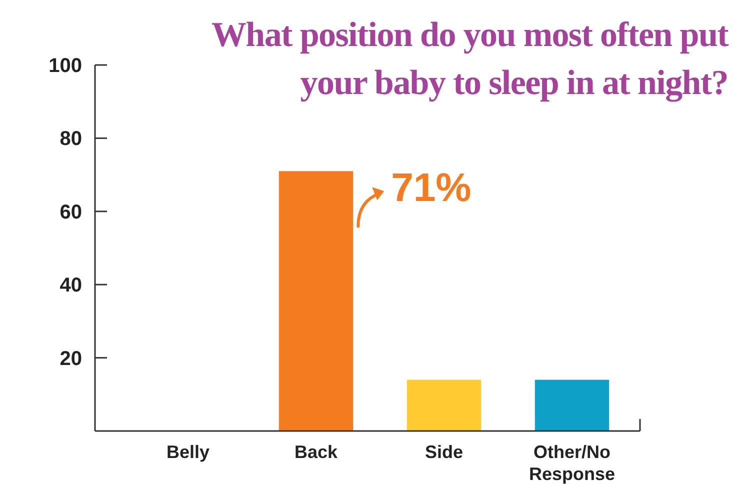  I want to click on y-tick-label: 20, so click(71, 359).